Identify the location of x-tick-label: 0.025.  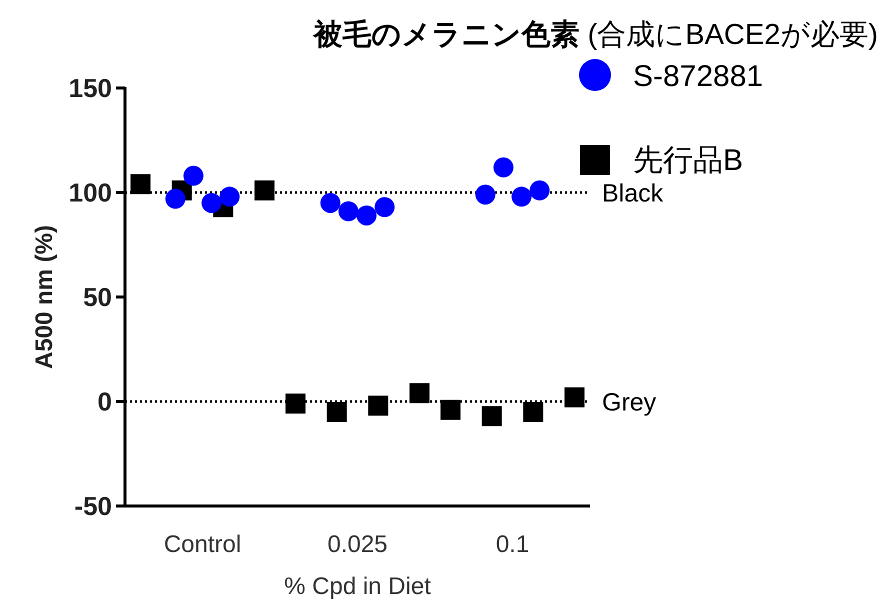
(357, 544).